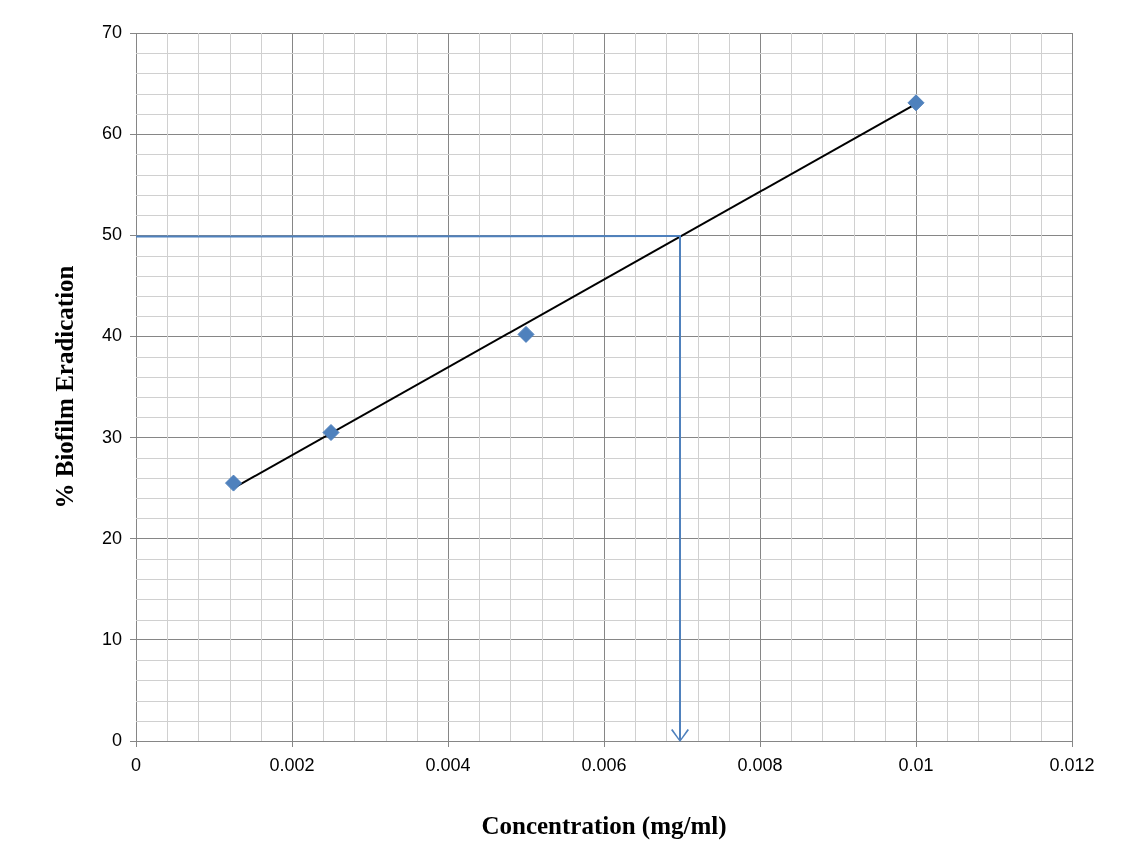  Describe the element at coordinates (448, 764) in the screenshot. I see `x-tick-label: 0.004` at that location.